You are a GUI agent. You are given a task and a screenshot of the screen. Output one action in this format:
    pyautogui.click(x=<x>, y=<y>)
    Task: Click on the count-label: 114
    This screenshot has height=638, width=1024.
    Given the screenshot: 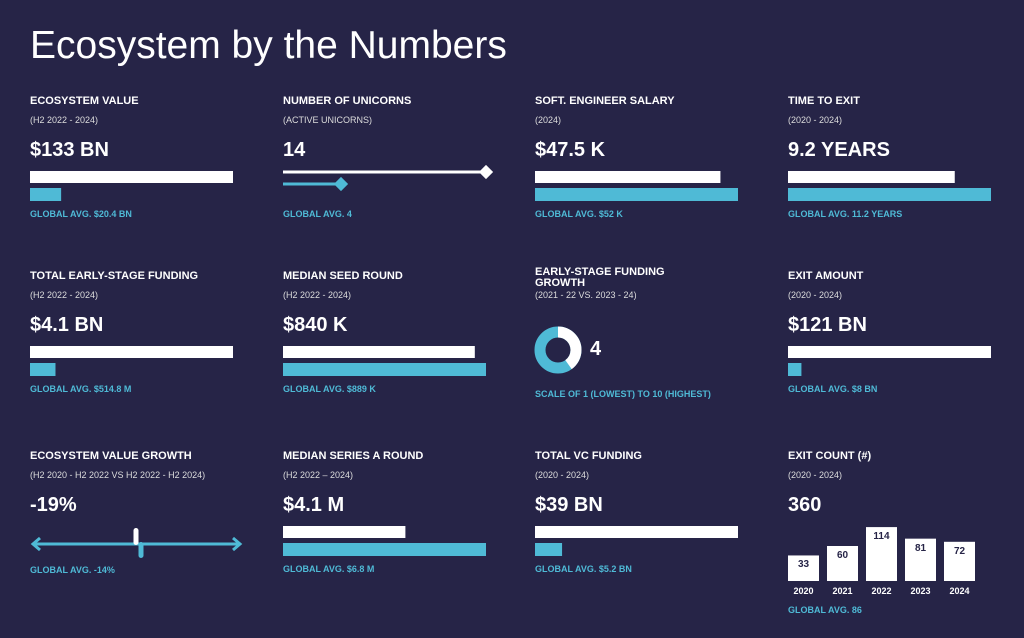 What is the action you would take?
    pyautogui.click(x=881, y=537)
    